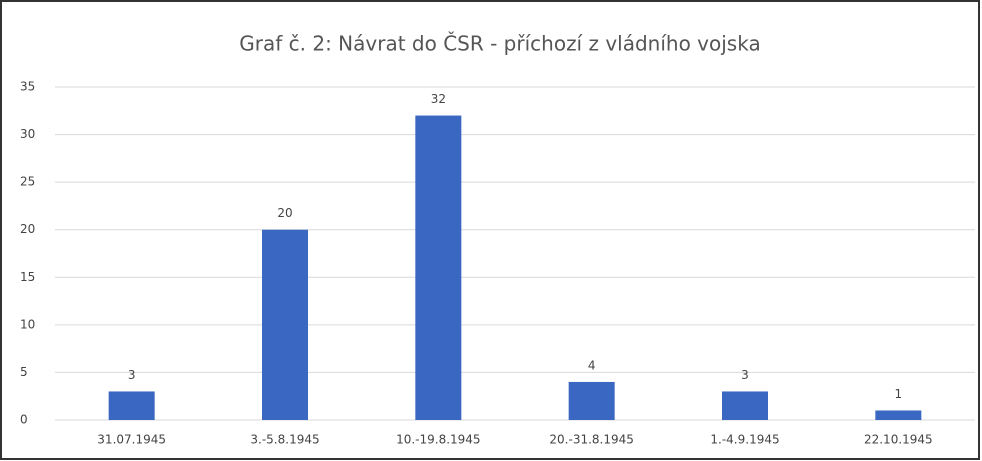 Image resolution: width=982 pixels, height=461 pixels. I want to click on data-label: 32, so click(438, 99).